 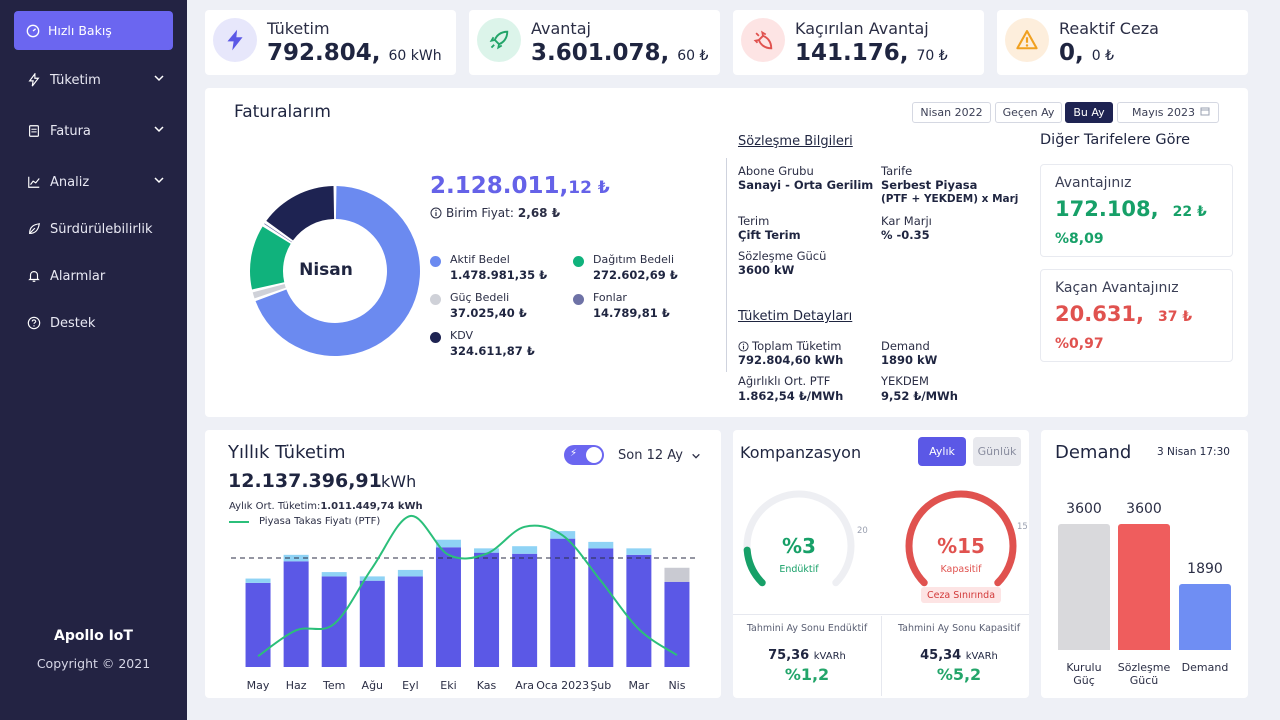 What do you see at coordinates (594, 42) in the screenshot?
I see `kpi-card-avantaj: Avantaj 3.601.078, 60 ₺` at bounding box center [594, 42].